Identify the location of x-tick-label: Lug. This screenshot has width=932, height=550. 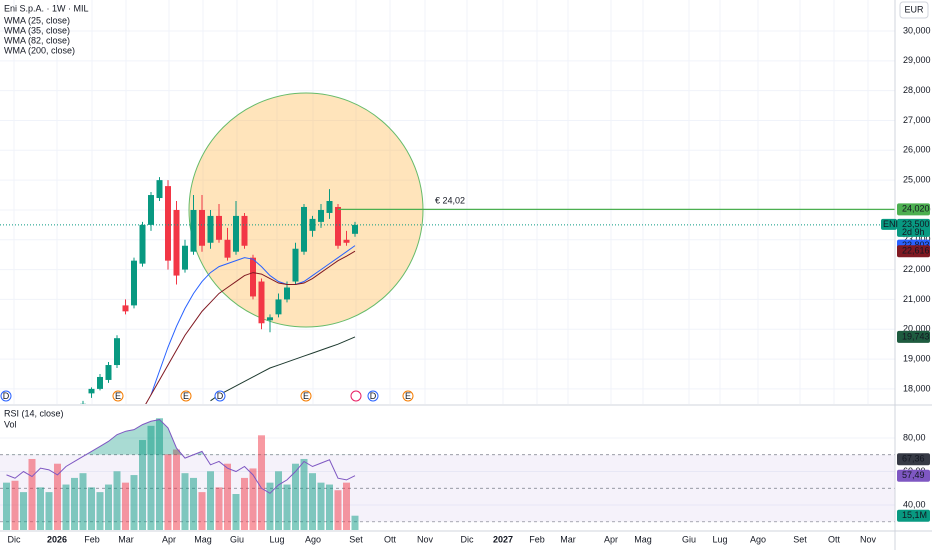
(276, 539).